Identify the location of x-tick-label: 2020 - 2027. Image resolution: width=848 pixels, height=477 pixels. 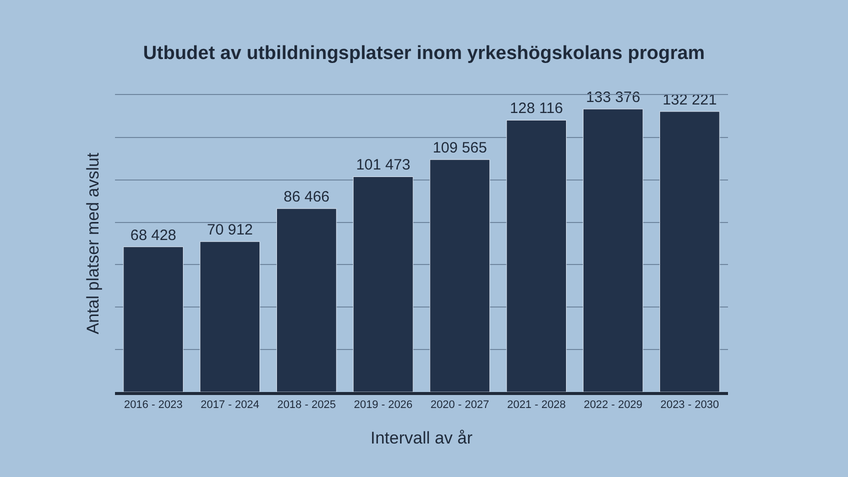
(460, 405).